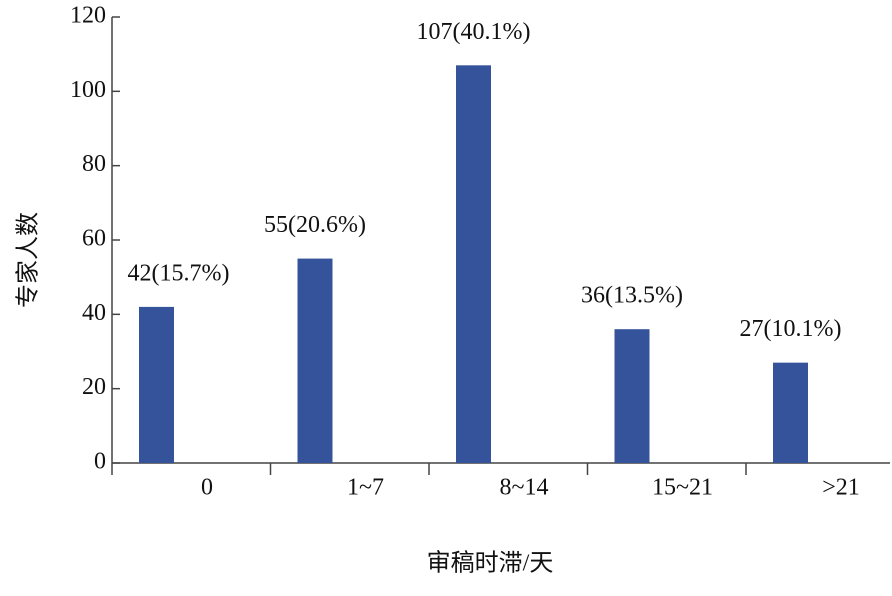 This screenshot has width=892, height=596. What do you see at coordinates (179, 273) in the screenshot?
I see `data-label: 42(15.7%)` at bounding box center [179, 273].